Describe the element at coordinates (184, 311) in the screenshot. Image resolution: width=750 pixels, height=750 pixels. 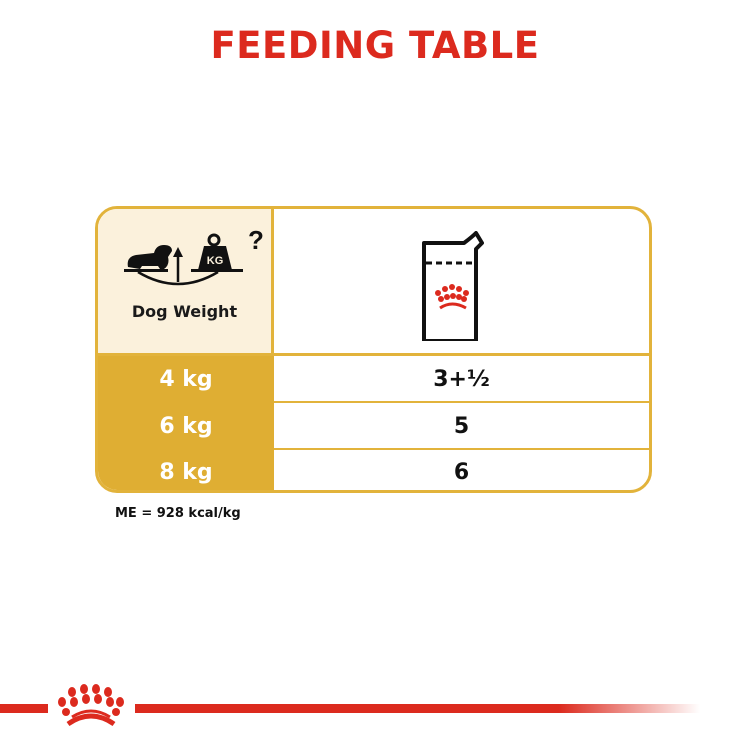
I see `dog-weight-label: Dog Weight` at that location.